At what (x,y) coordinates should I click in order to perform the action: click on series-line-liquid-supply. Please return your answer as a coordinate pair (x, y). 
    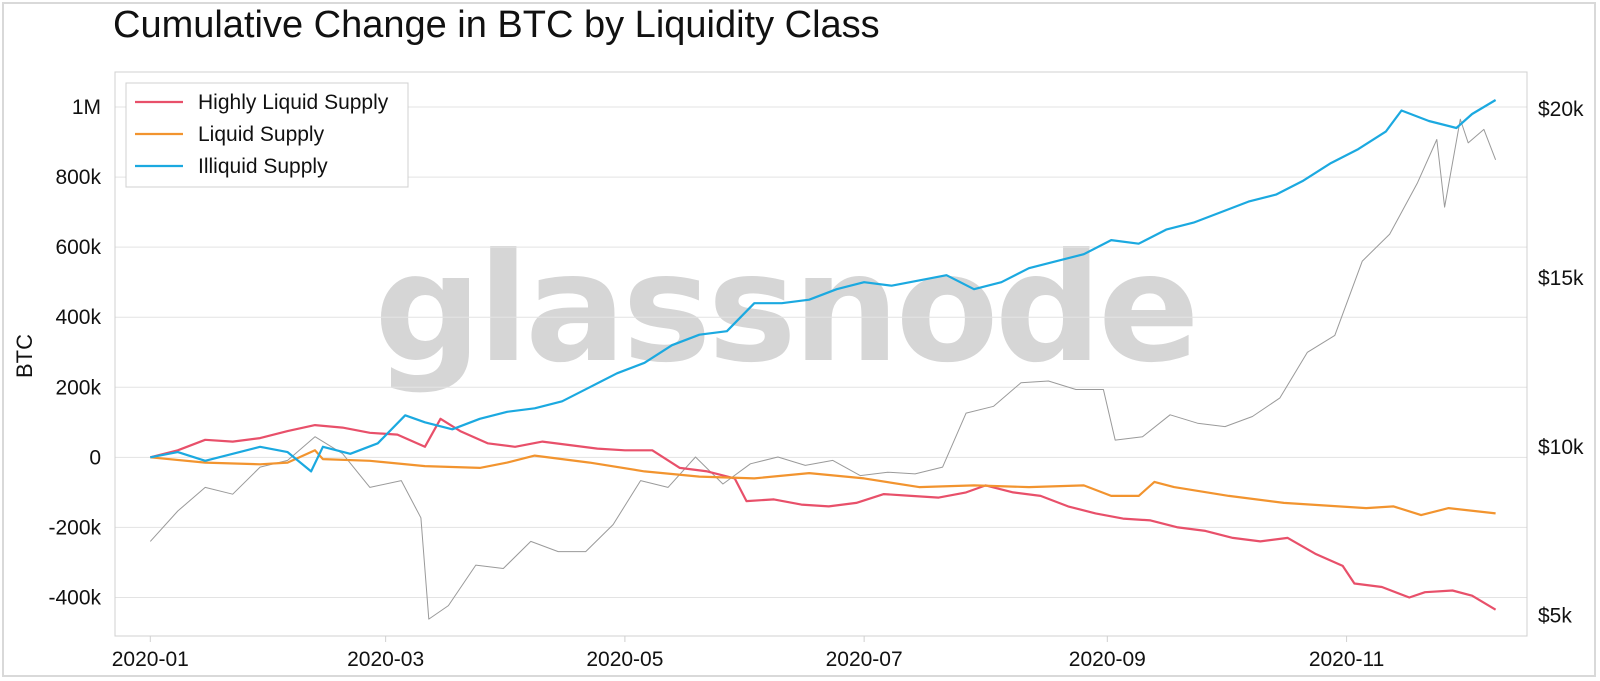
    Looking at the image, I should click on (823, 483).